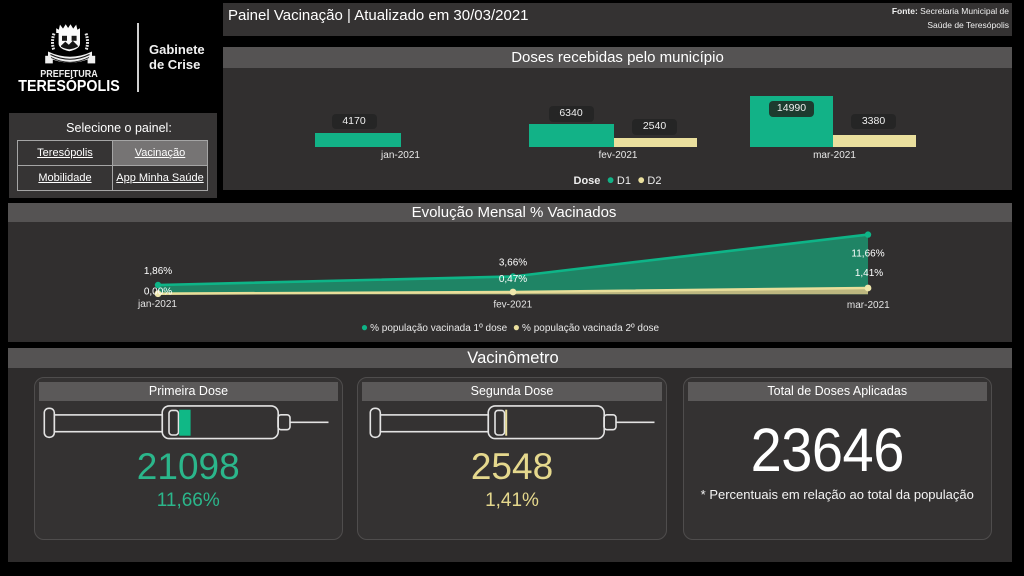 This screenshot has width=1024, height=576. Describe the element at coordinates (158, 271) in the screenshot. I see `svg-text: 1,86%` at that location.